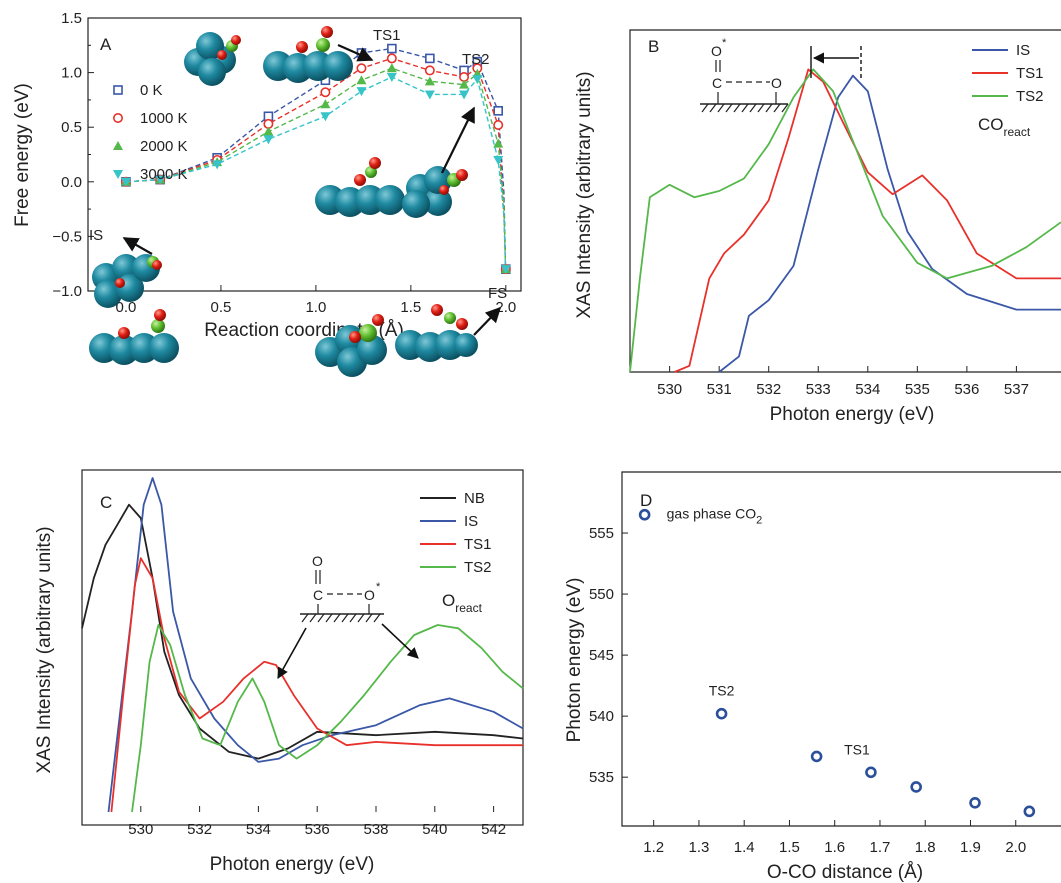 Image resolution: width=1061 pixels, height=883 pixels. Describe the element at coordinates (164, 174) in the screenshot. I see `a-legend-label-3: 3000 K` at that location.